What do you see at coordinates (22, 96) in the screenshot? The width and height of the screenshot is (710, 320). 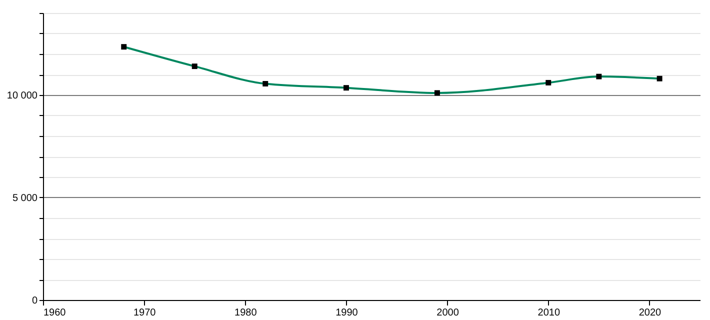 I see `y-tick-label: 10 000` at bounding box center [22, 96].